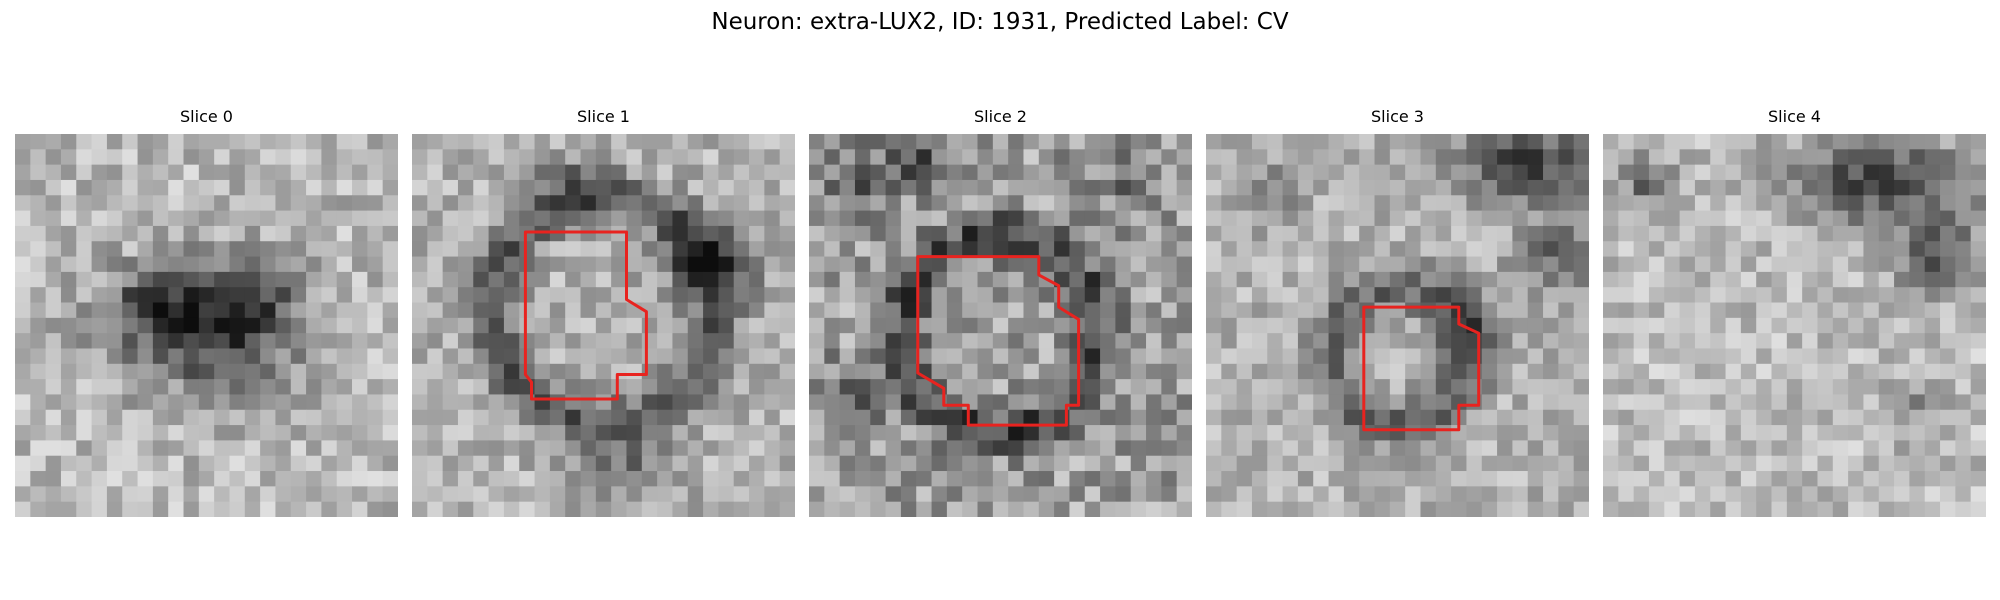  What do you see at coordinates (1794, 116) in the screenshot?
I see `slice-title-4: Slice 4` at bounding box center [1794, 116].